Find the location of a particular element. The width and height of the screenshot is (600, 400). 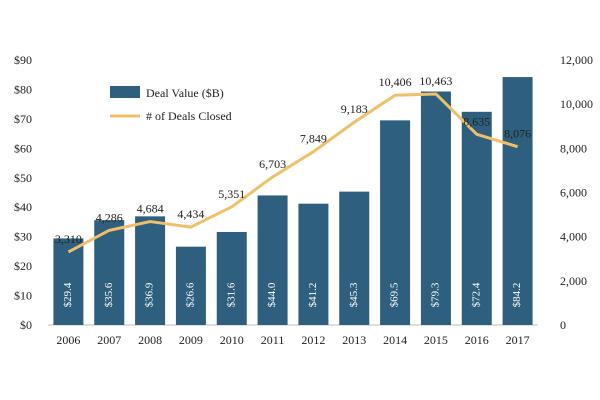

left-tick-label: $0 is located at coordinates (26, 325).